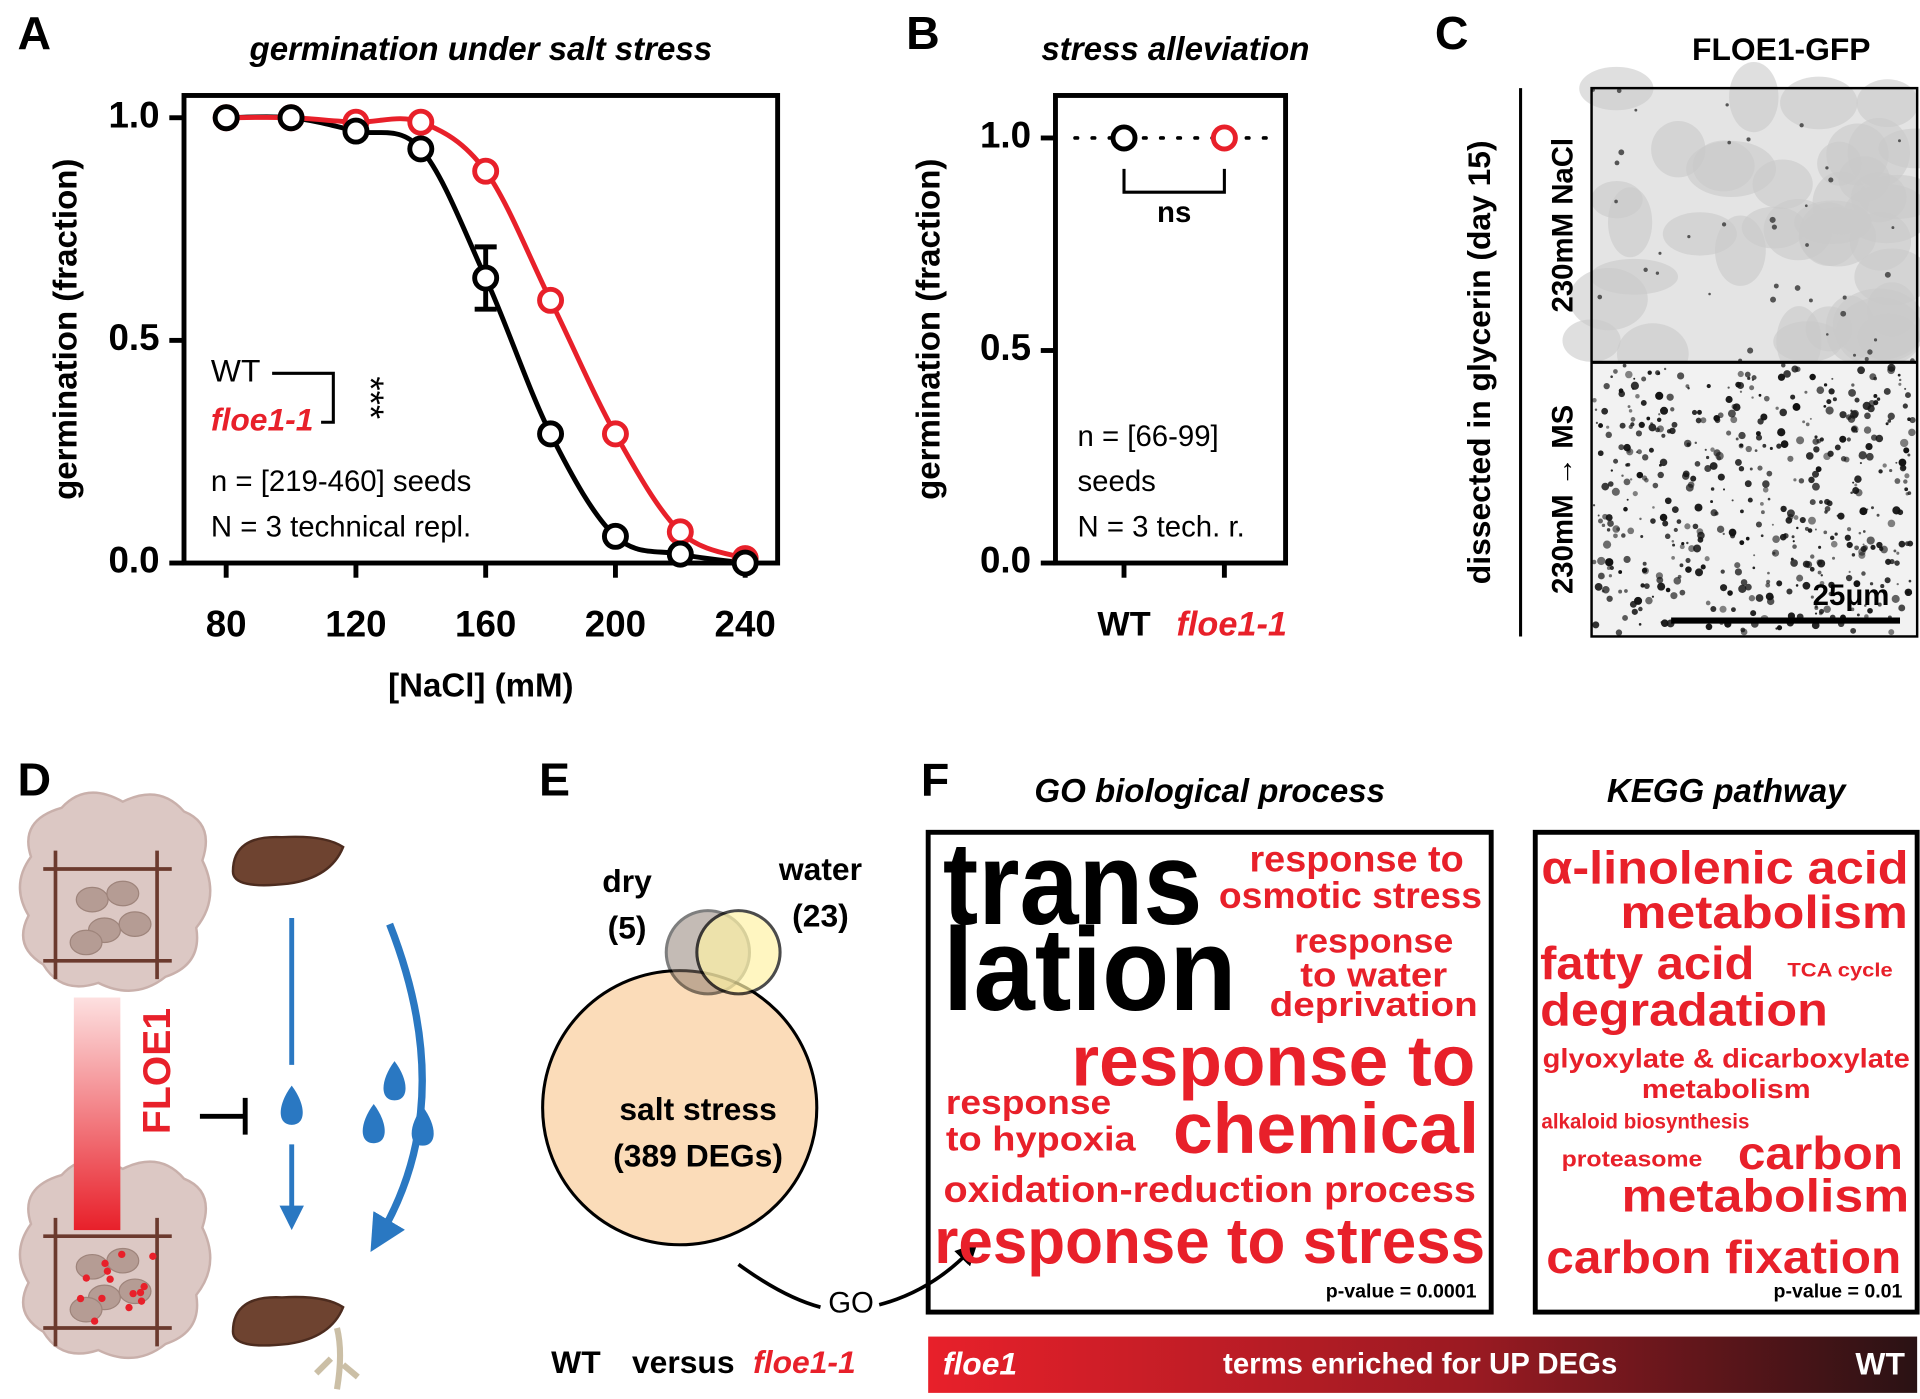 This screenshot has height=1399, width=1920. I want to click on significance: ***, so click(370, 397).